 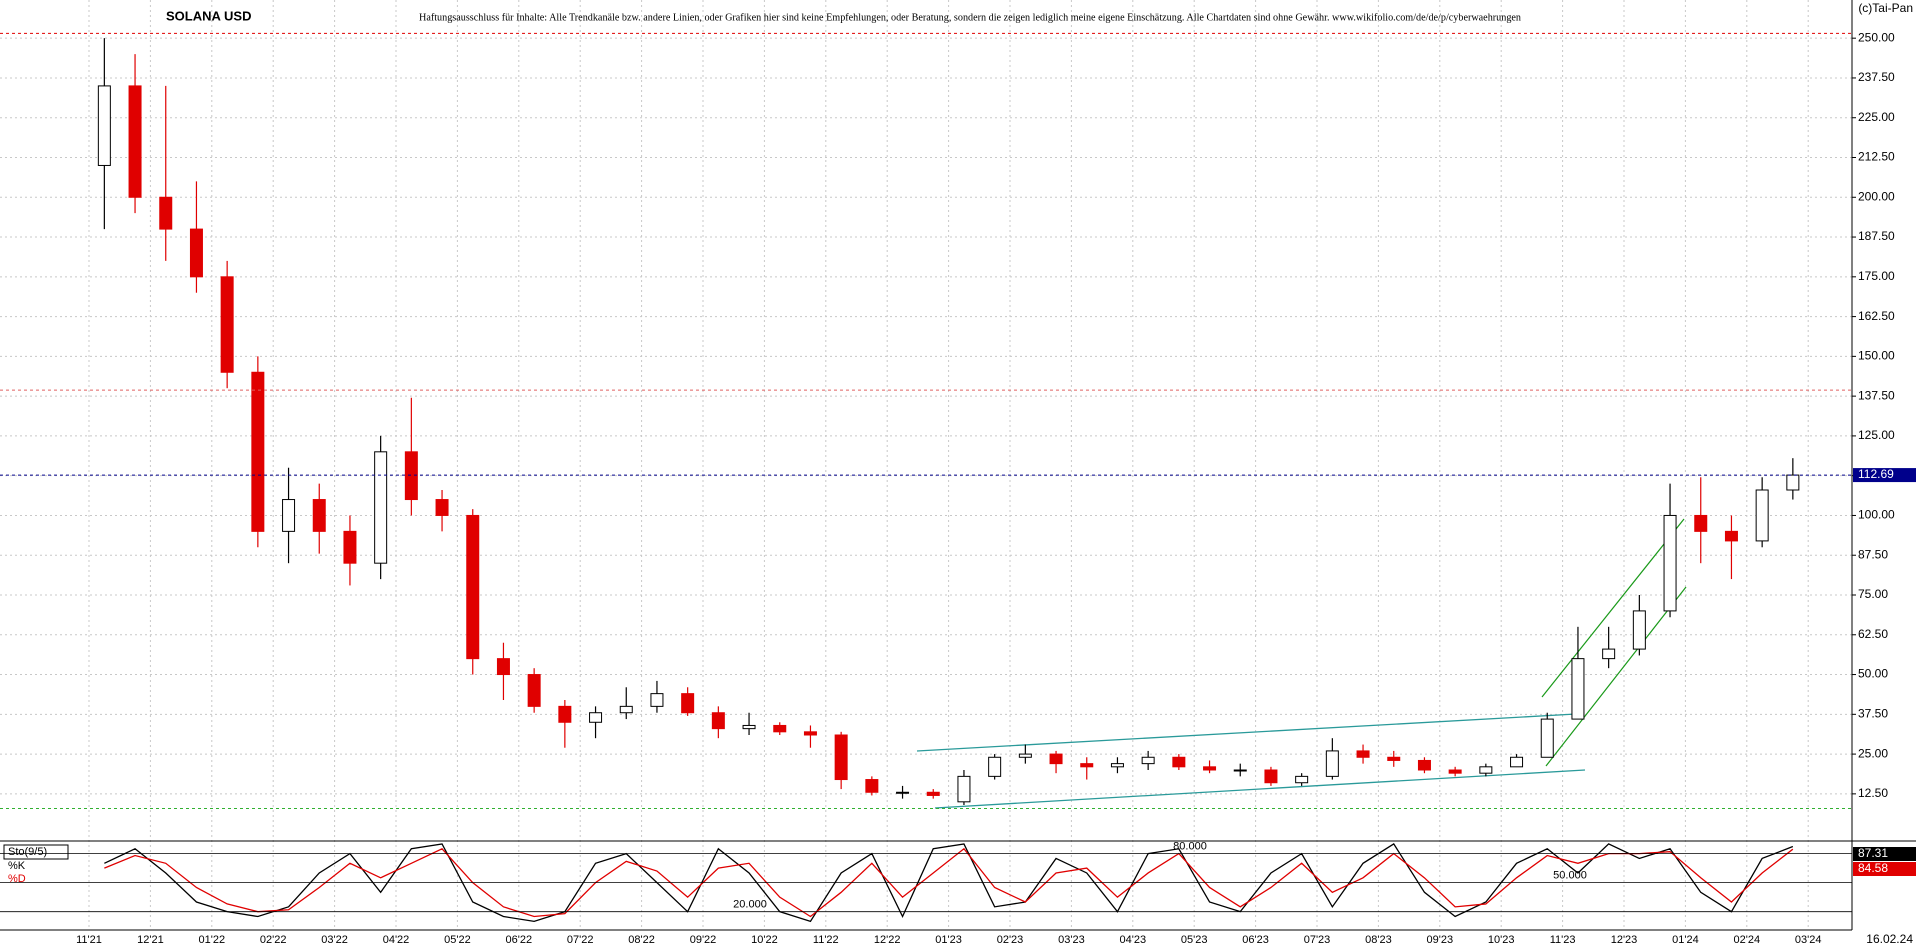 What do you see at coordinates (1873, 634) in the screenshot?
I see `y-tick-label: 62.50` at bounding box center [1873, 634].